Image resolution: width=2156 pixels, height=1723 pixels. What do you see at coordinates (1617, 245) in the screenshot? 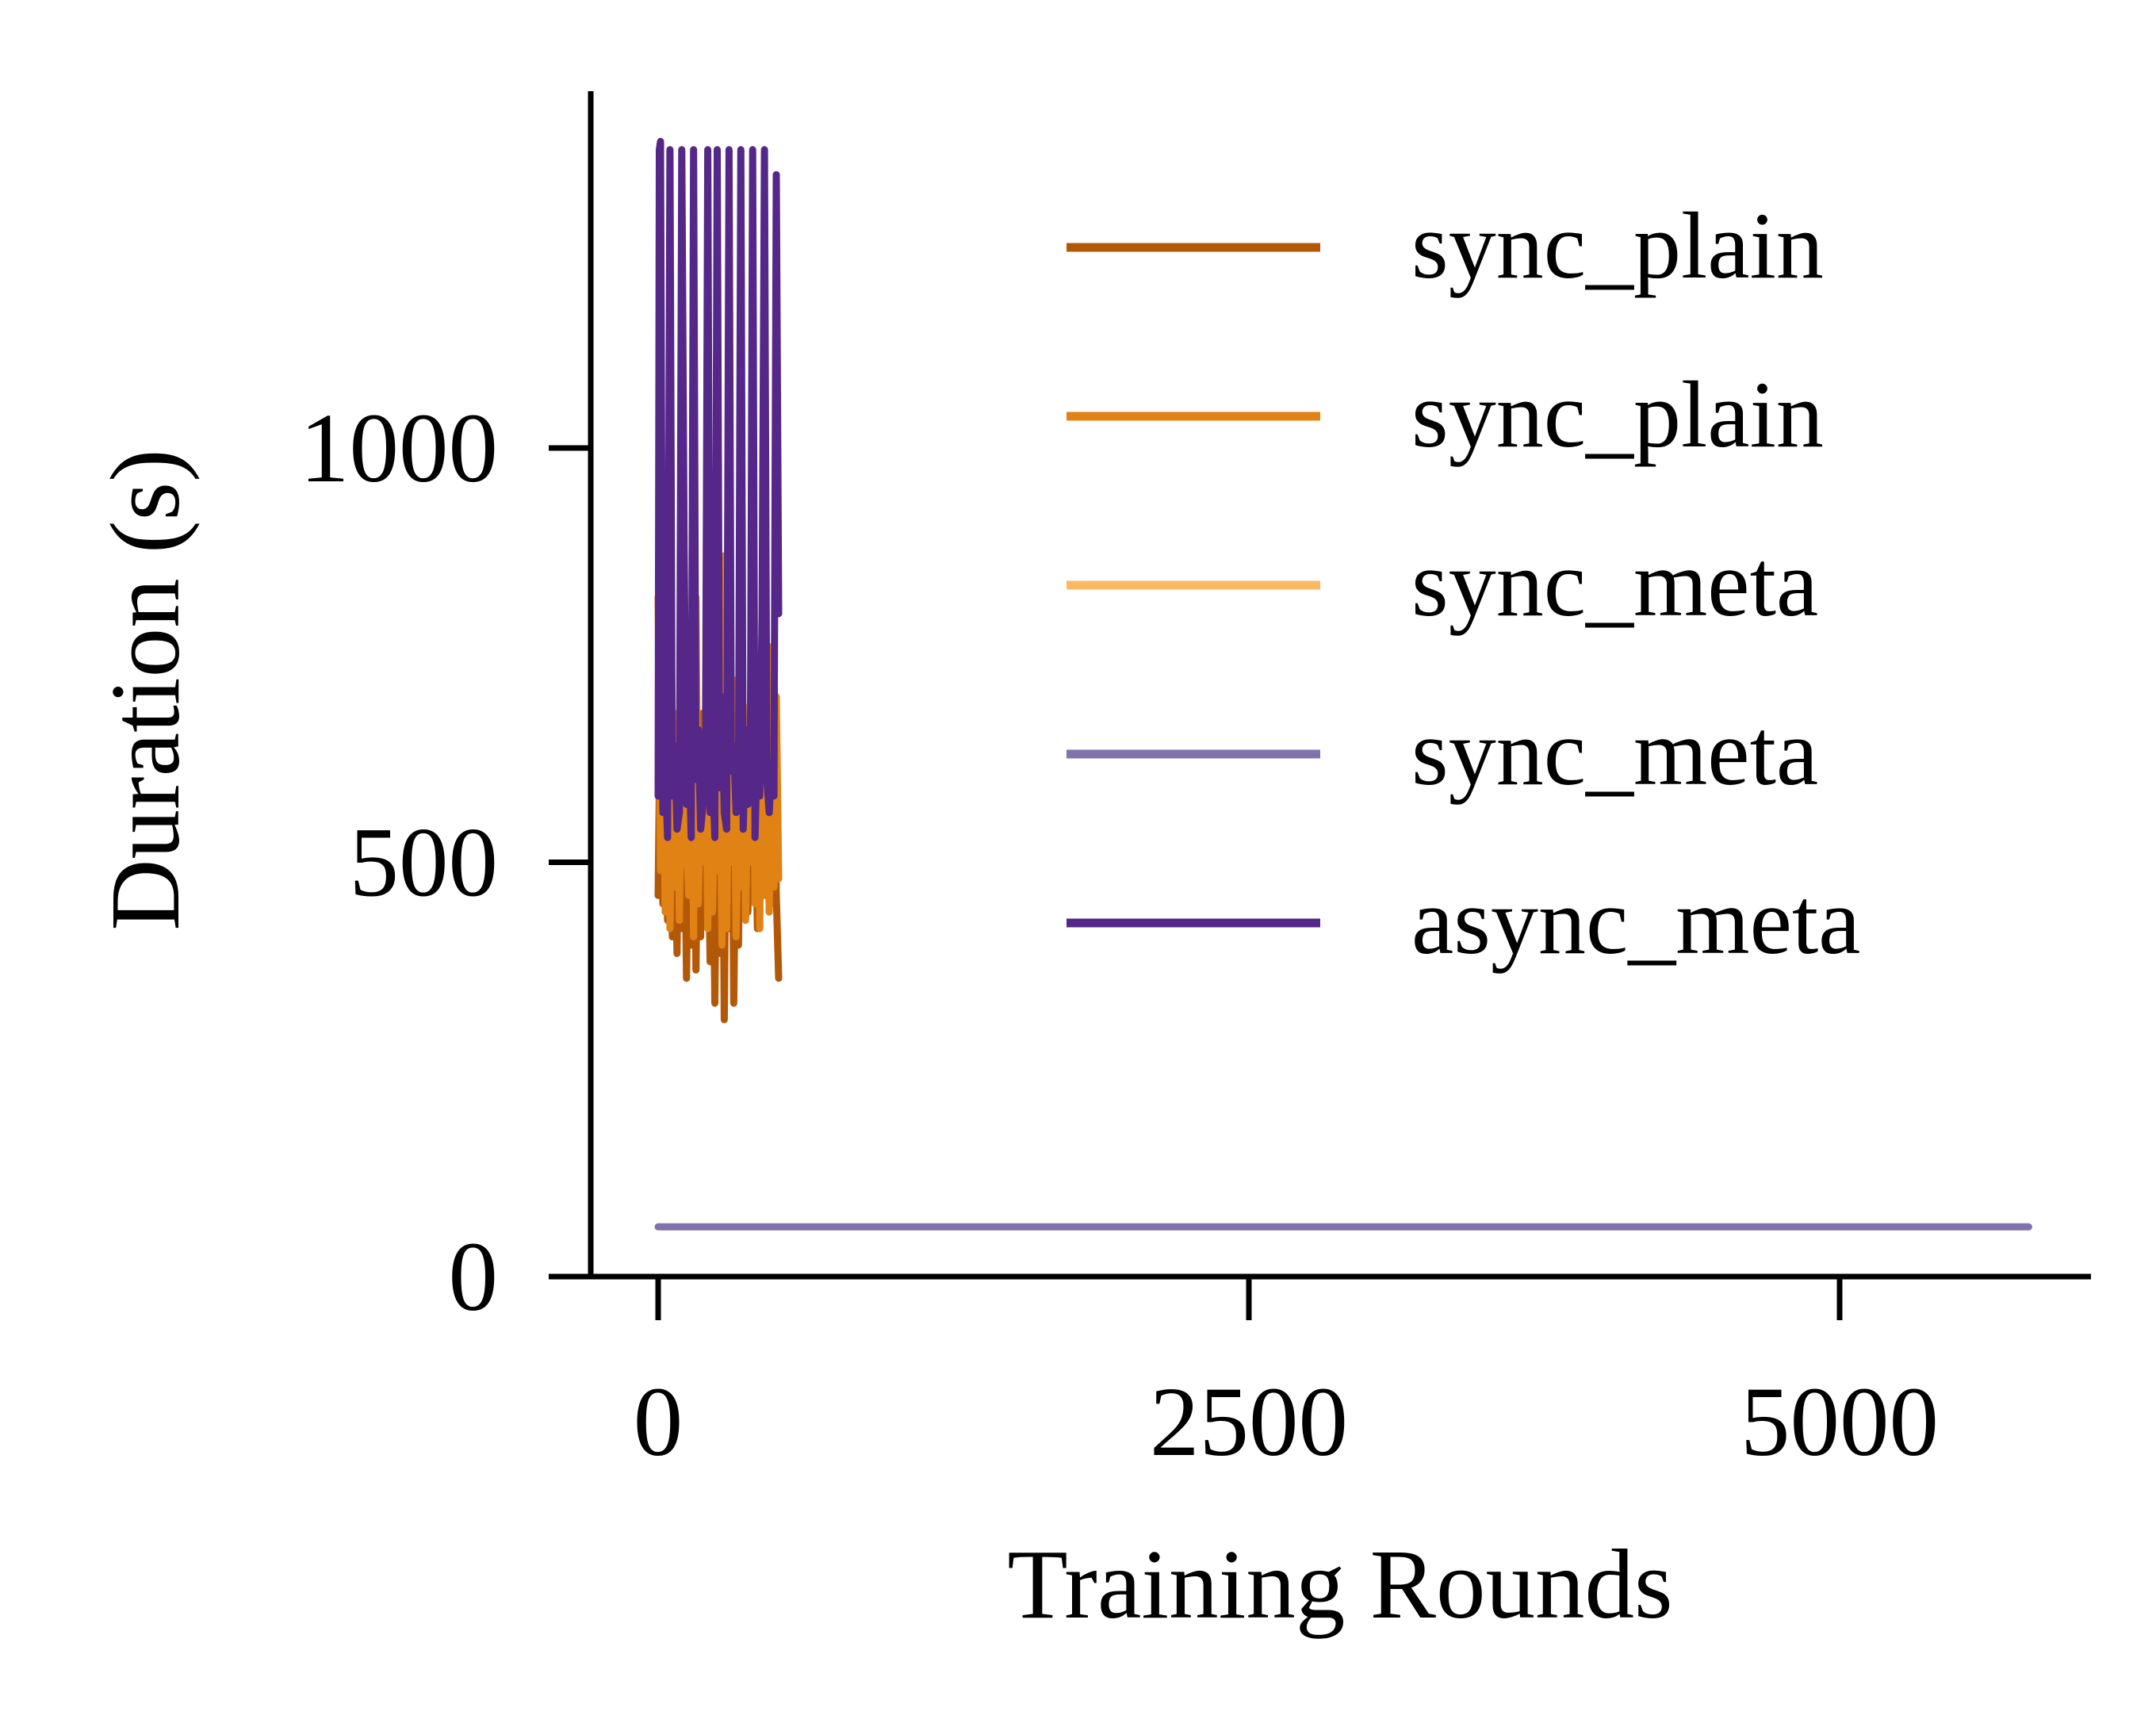
I see `legend-label-0: sync_plain` at bounding box center [1617, 245].